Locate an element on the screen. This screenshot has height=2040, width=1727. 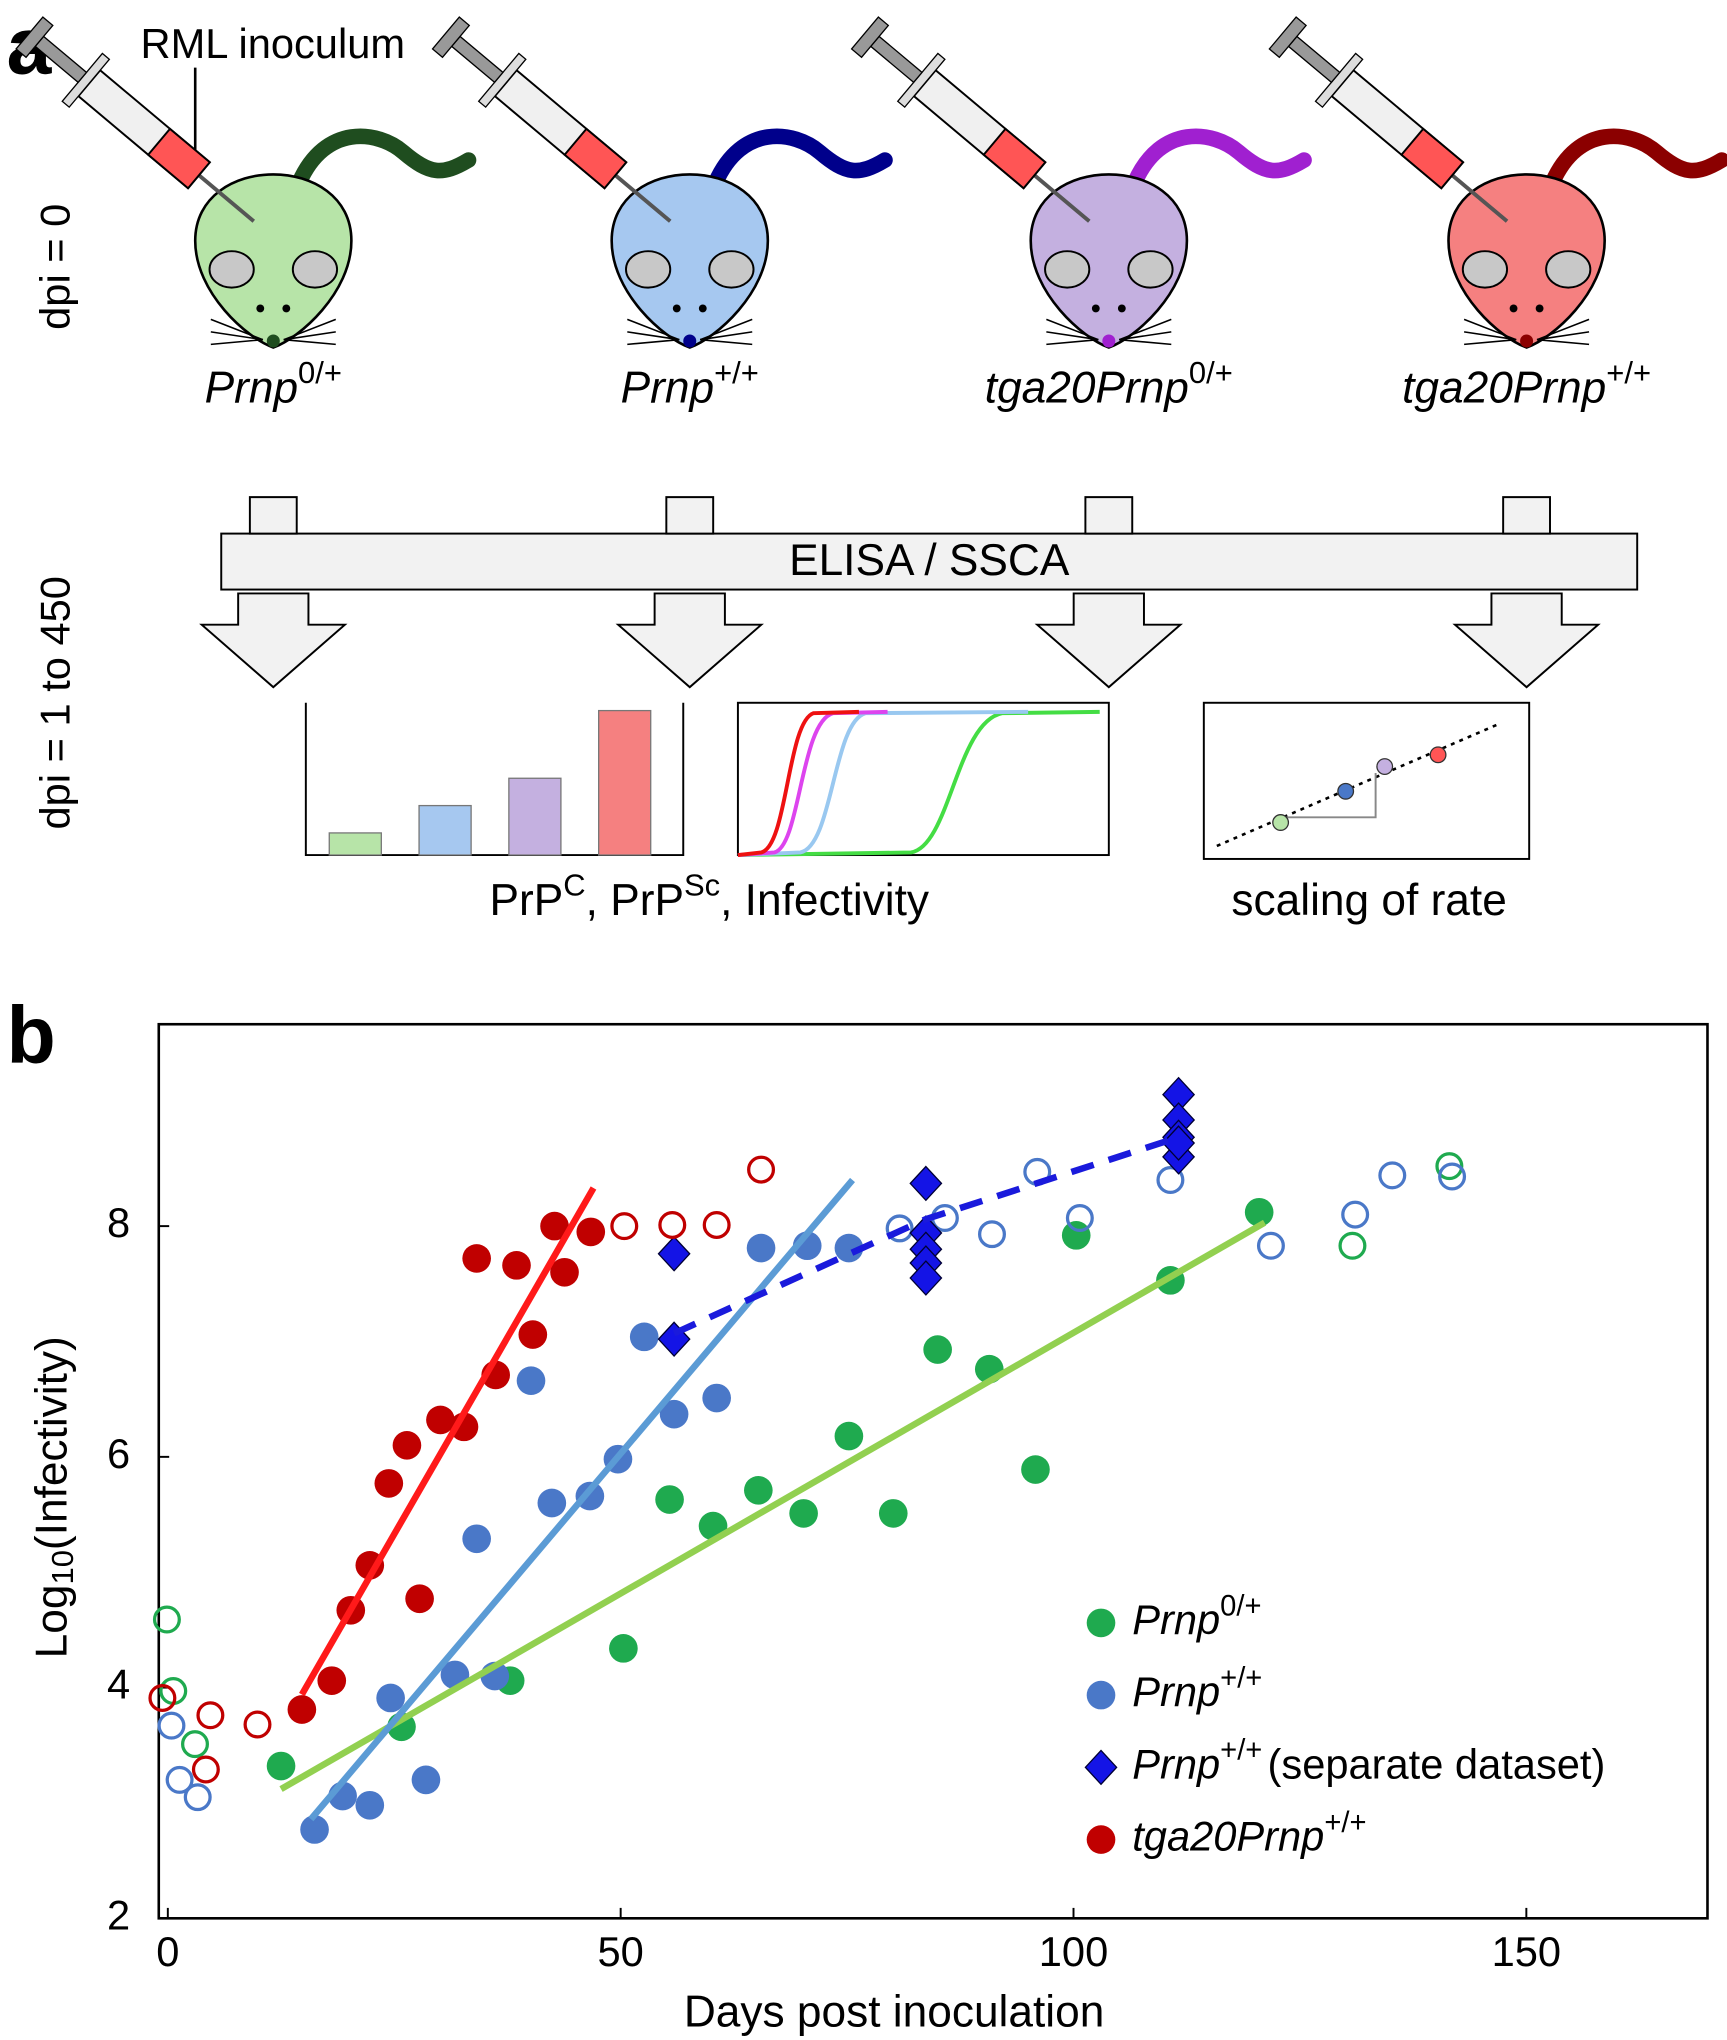
mini-curve is located at coordinates (883, 783).